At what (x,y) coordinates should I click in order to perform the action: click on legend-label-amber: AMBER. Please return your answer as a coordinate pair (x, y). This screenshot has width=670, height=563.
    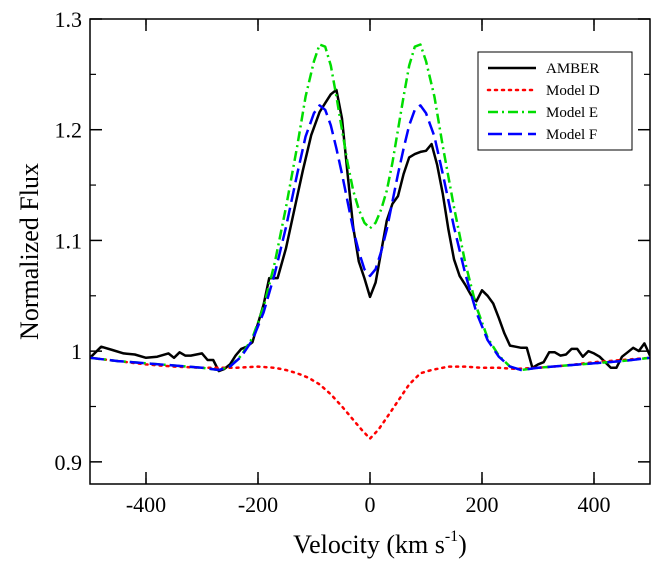
    Looking at the image, I should click on (572, 69).